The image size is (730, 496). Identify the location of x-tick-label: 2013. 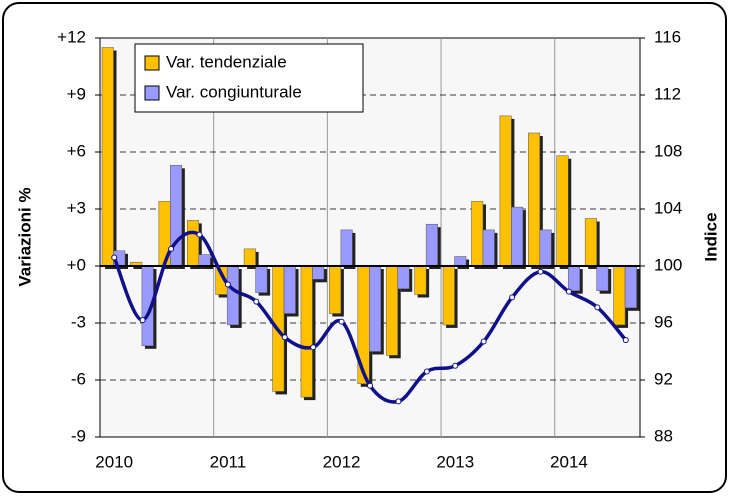
(455, 461).